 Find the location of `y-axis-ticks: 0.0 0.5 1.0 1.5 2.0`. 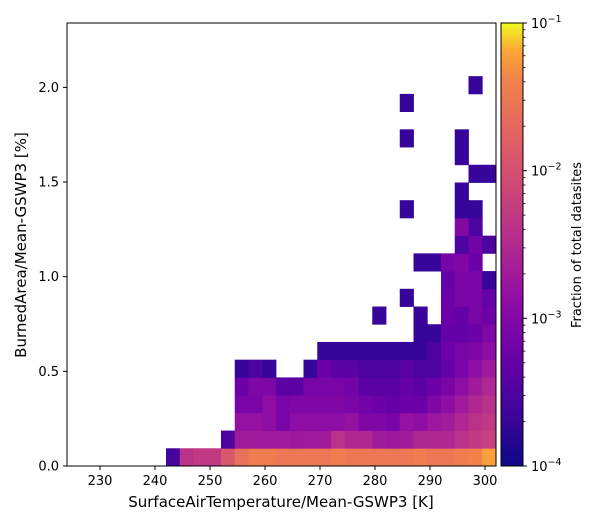

y-axis-ticks: 0.0 0.5 1.0 1.5 2.0 is located at coordinates (52, 278).